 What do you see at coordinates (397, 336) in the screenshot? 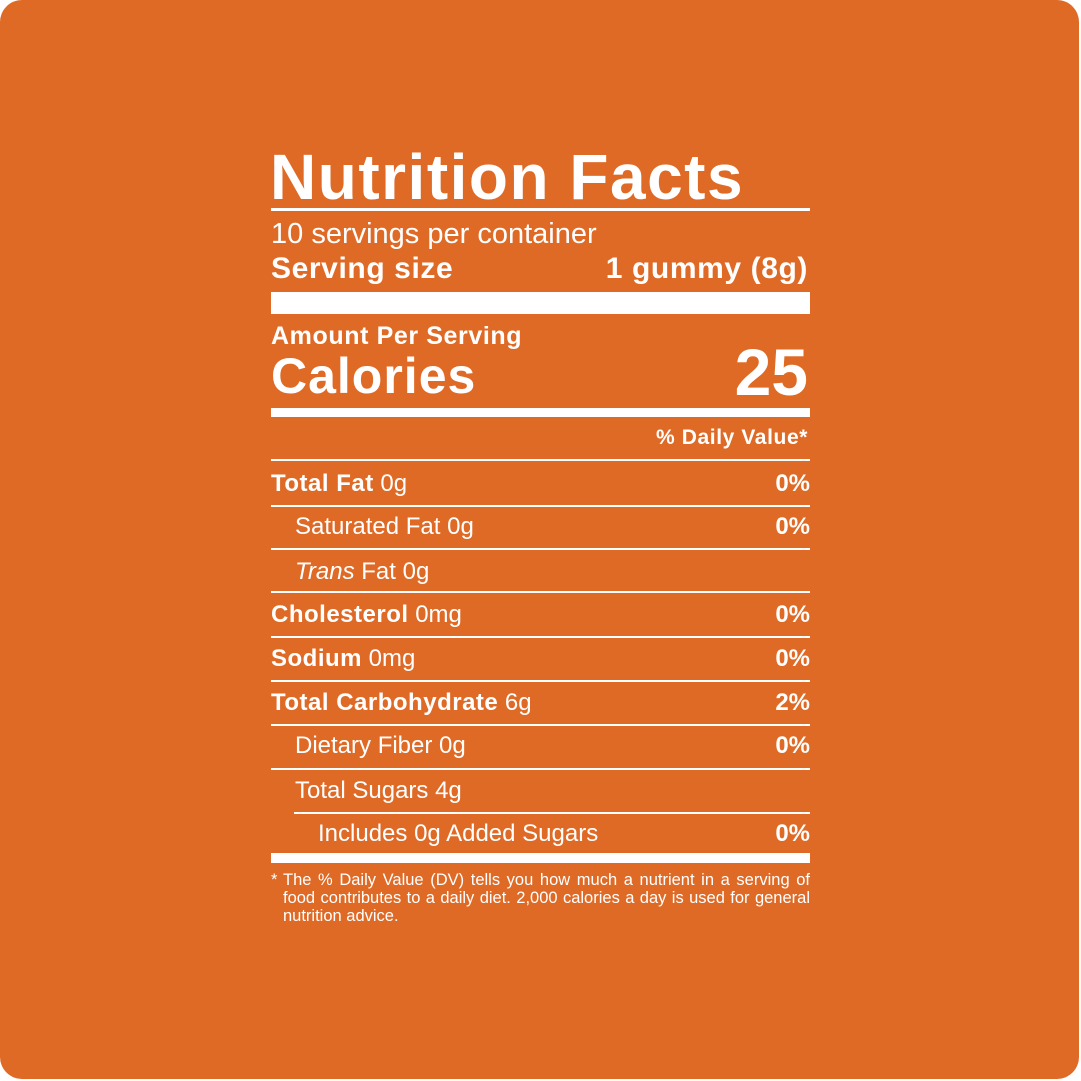
I see `amount-per-serving: Amount Per Serving` at bounding box center [397, 336].